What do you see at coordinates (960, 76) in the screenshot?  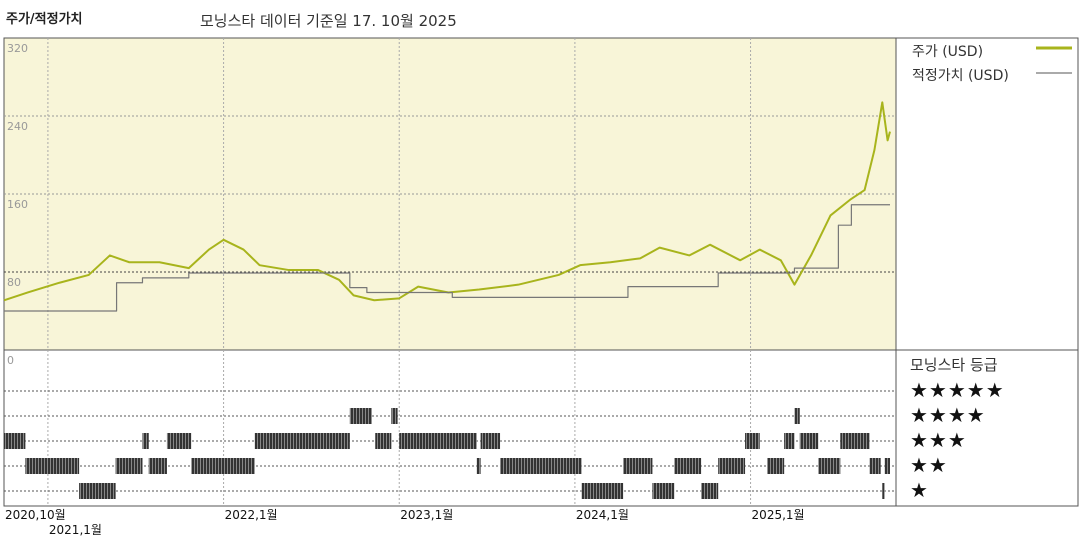 I see `legend-fair-label: 적정가치 (USD)` at bounding box center [960, 76].